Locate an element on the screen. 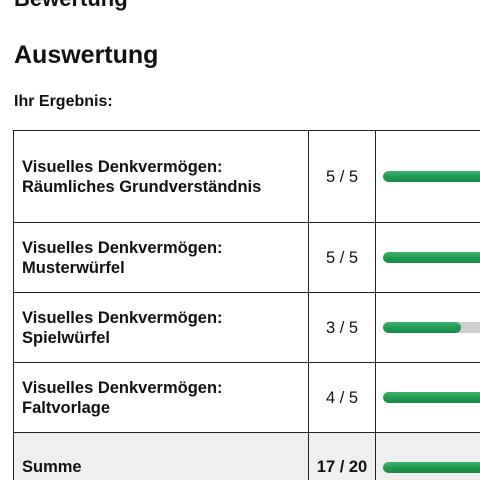 The height and width of the screenshot is (480, 480). result-subtitle: Ihr Ergebnis: is located at coordinates (63, 101).